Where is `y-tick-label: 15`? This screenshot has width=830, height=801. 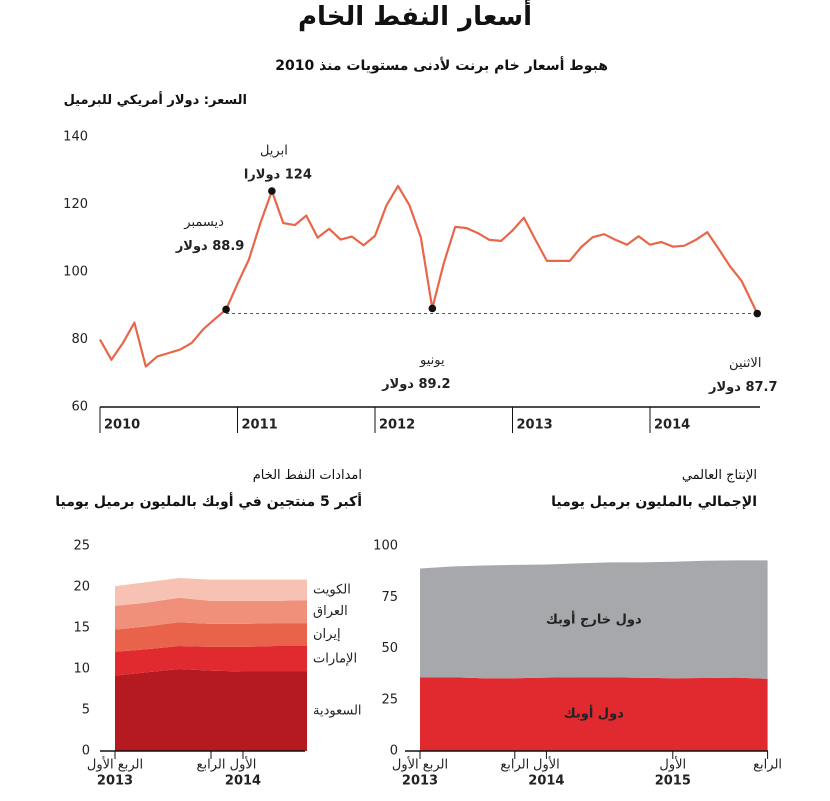
y-tick-label: 15 is located at coordinates (81, 628).